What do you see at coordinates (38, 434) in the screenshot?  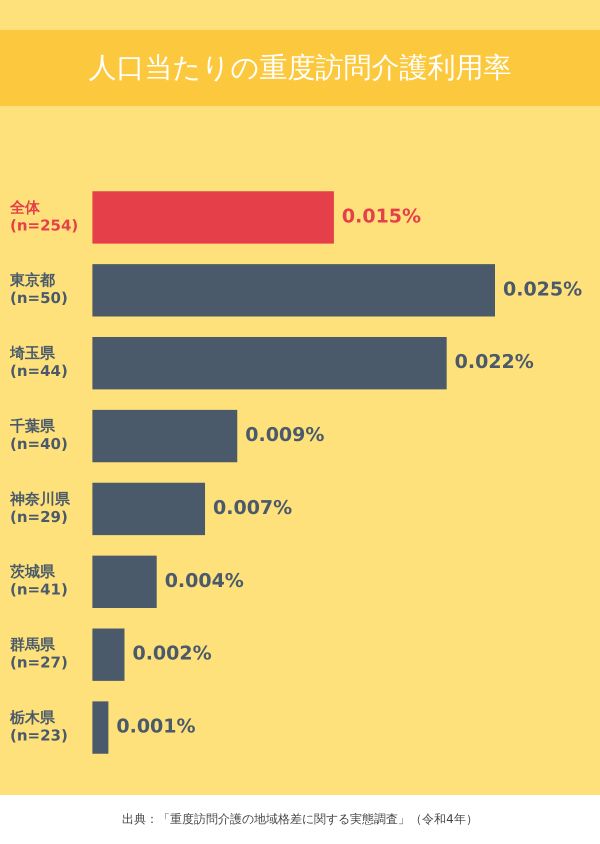 I see `y-tick-label: 千葉県 (n=40)` at bounding box center [38, 434].